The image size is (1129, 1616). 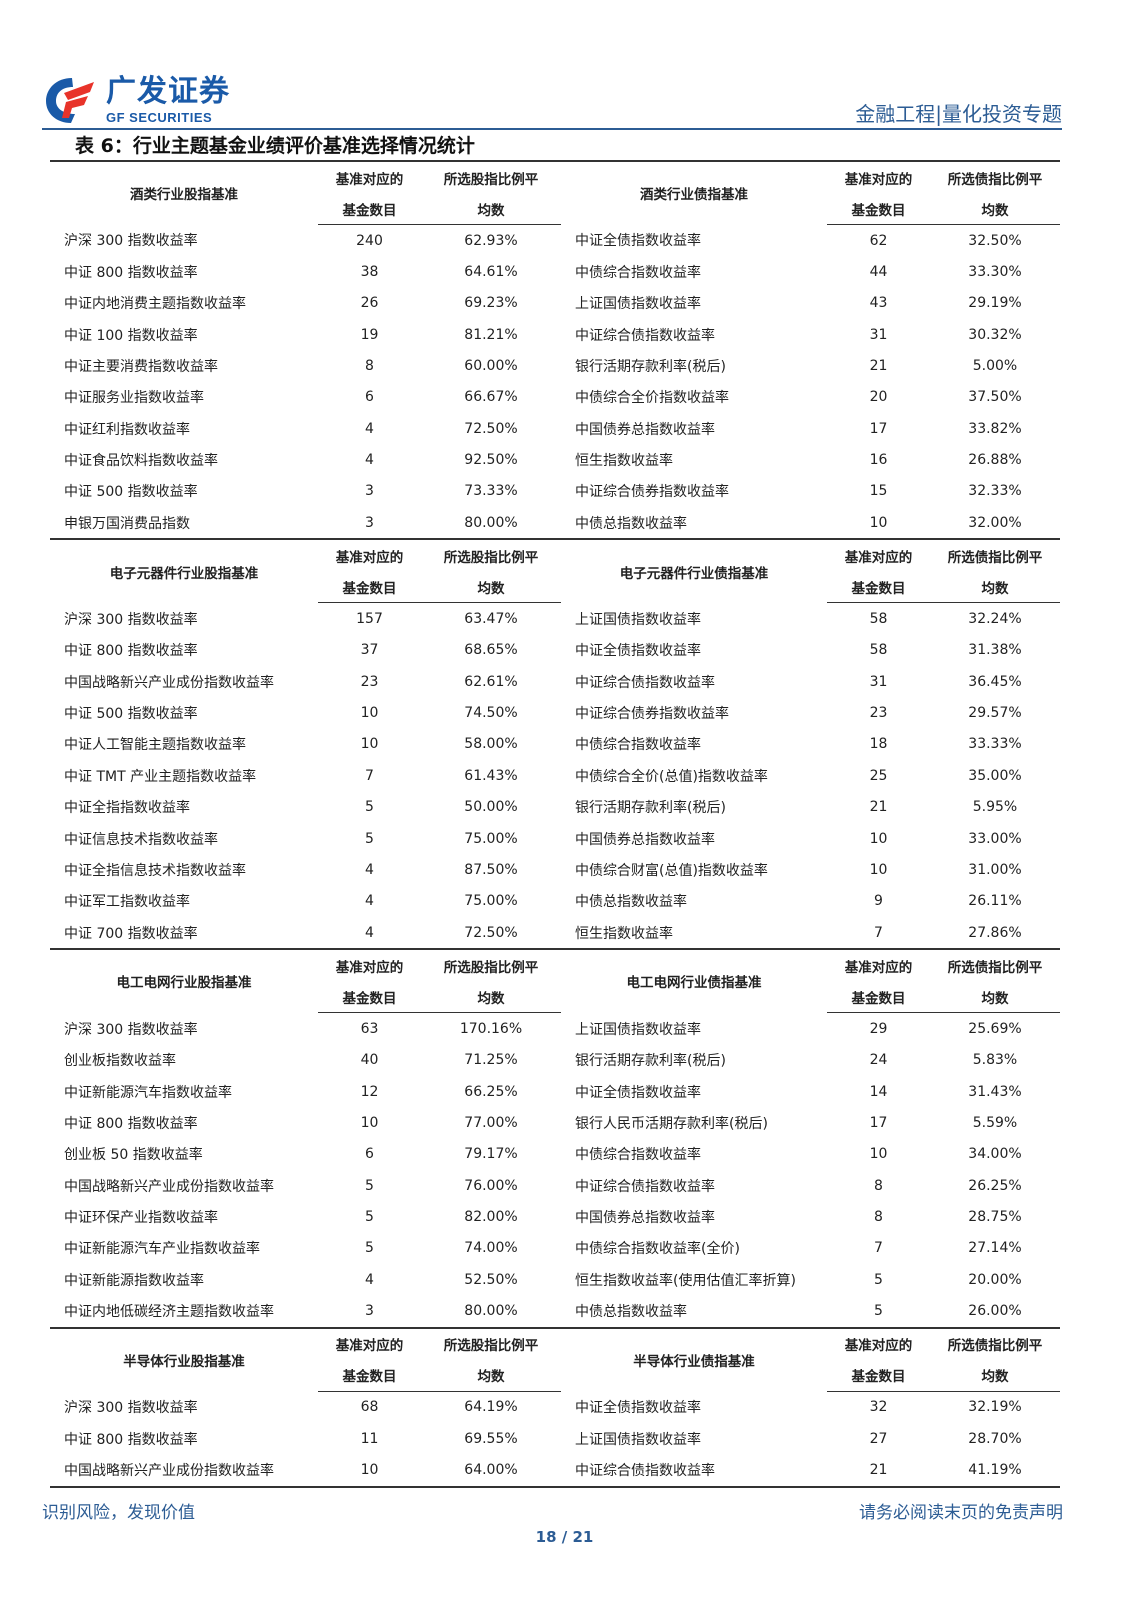 I want to click on stock-fund-count: 5, so click(x=369, y=1248).